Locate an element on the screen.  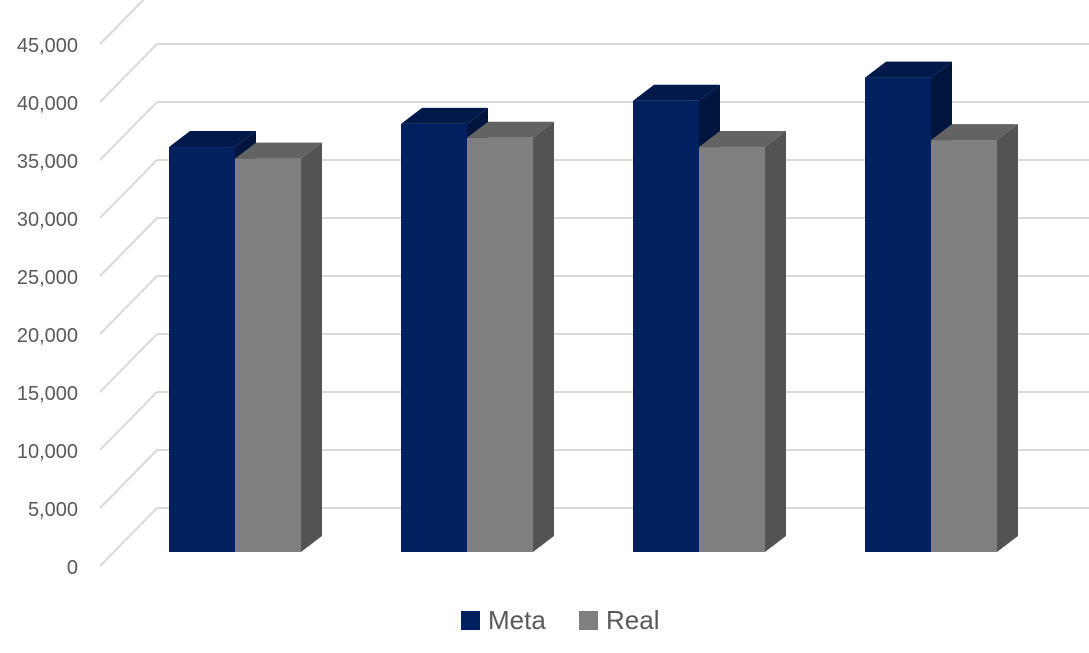
legend-item-meta: Meta is located at coordinates (503, 620).